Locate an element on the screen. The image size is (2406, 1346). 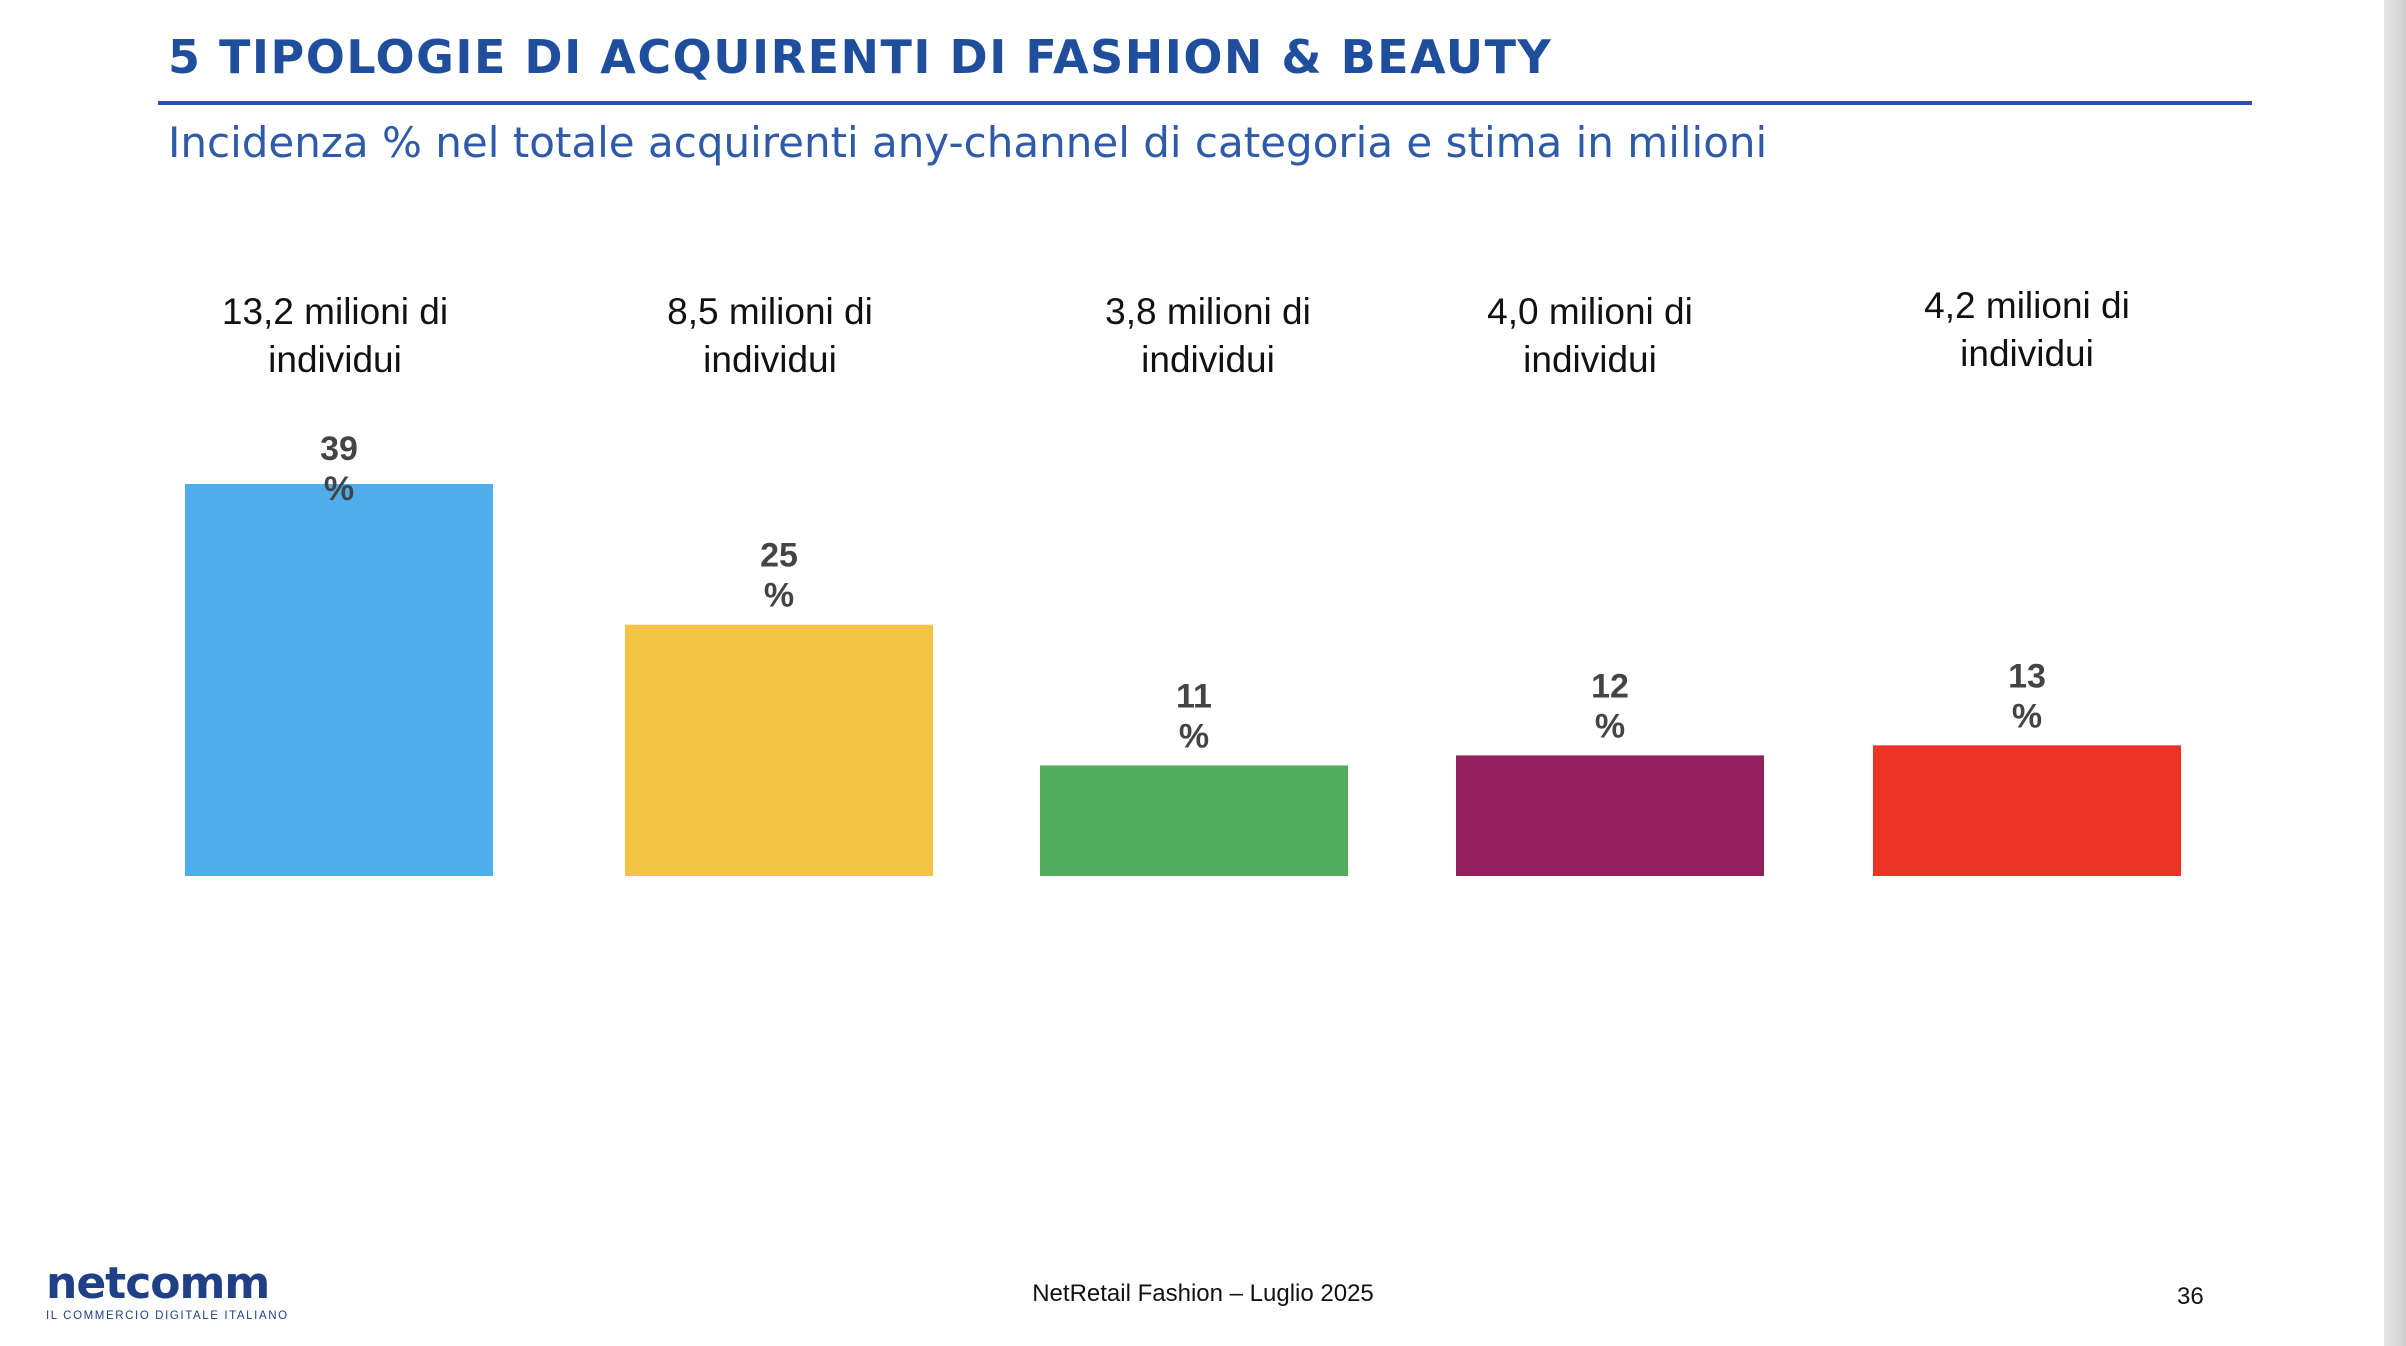
category-label-digital-power-buyer: Digital power buyer is located at coordinates (2027, 992).